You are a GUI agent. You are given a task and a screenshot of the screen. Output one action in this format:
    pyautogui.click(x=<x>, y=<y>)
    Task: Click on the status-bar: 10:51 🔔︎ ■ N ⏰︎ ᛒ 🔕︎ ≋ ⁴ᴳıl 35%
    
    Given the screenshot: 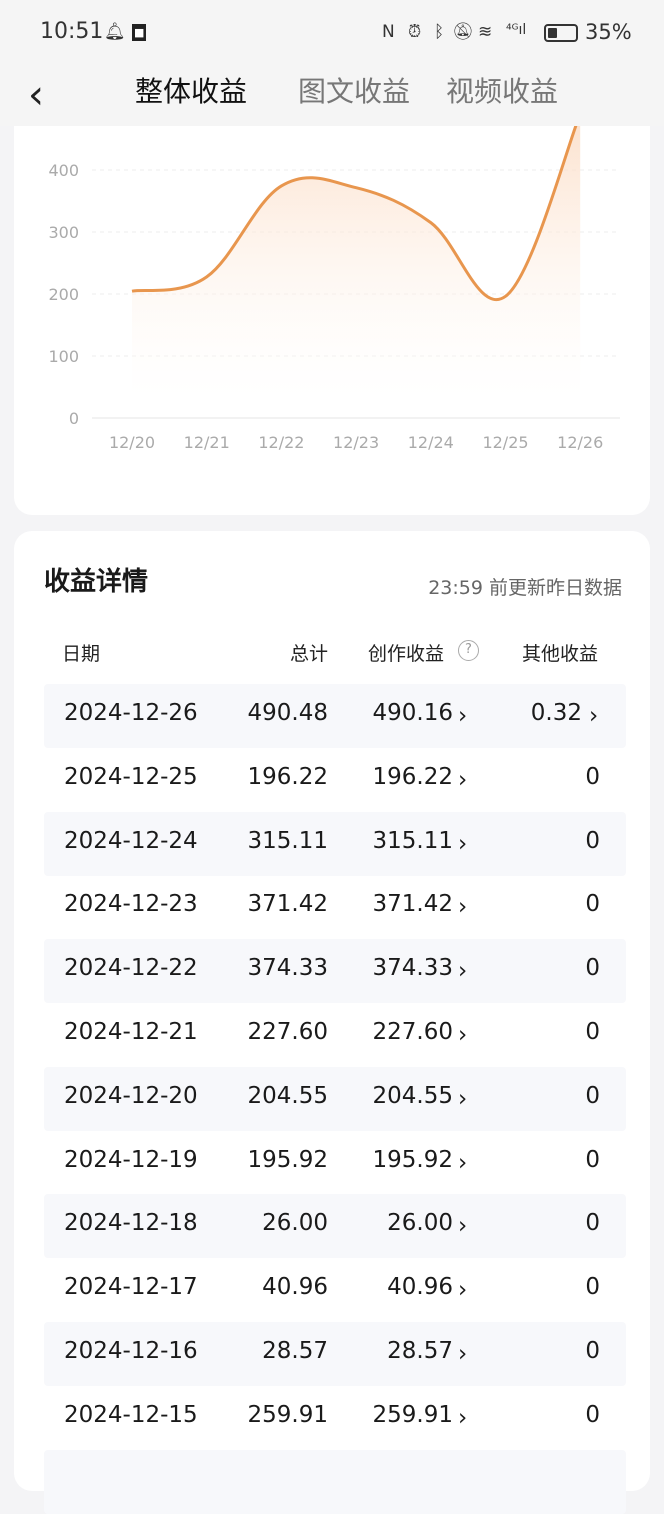 What is the action you would take?
    pyautogui.click(x=332, y=31)
    